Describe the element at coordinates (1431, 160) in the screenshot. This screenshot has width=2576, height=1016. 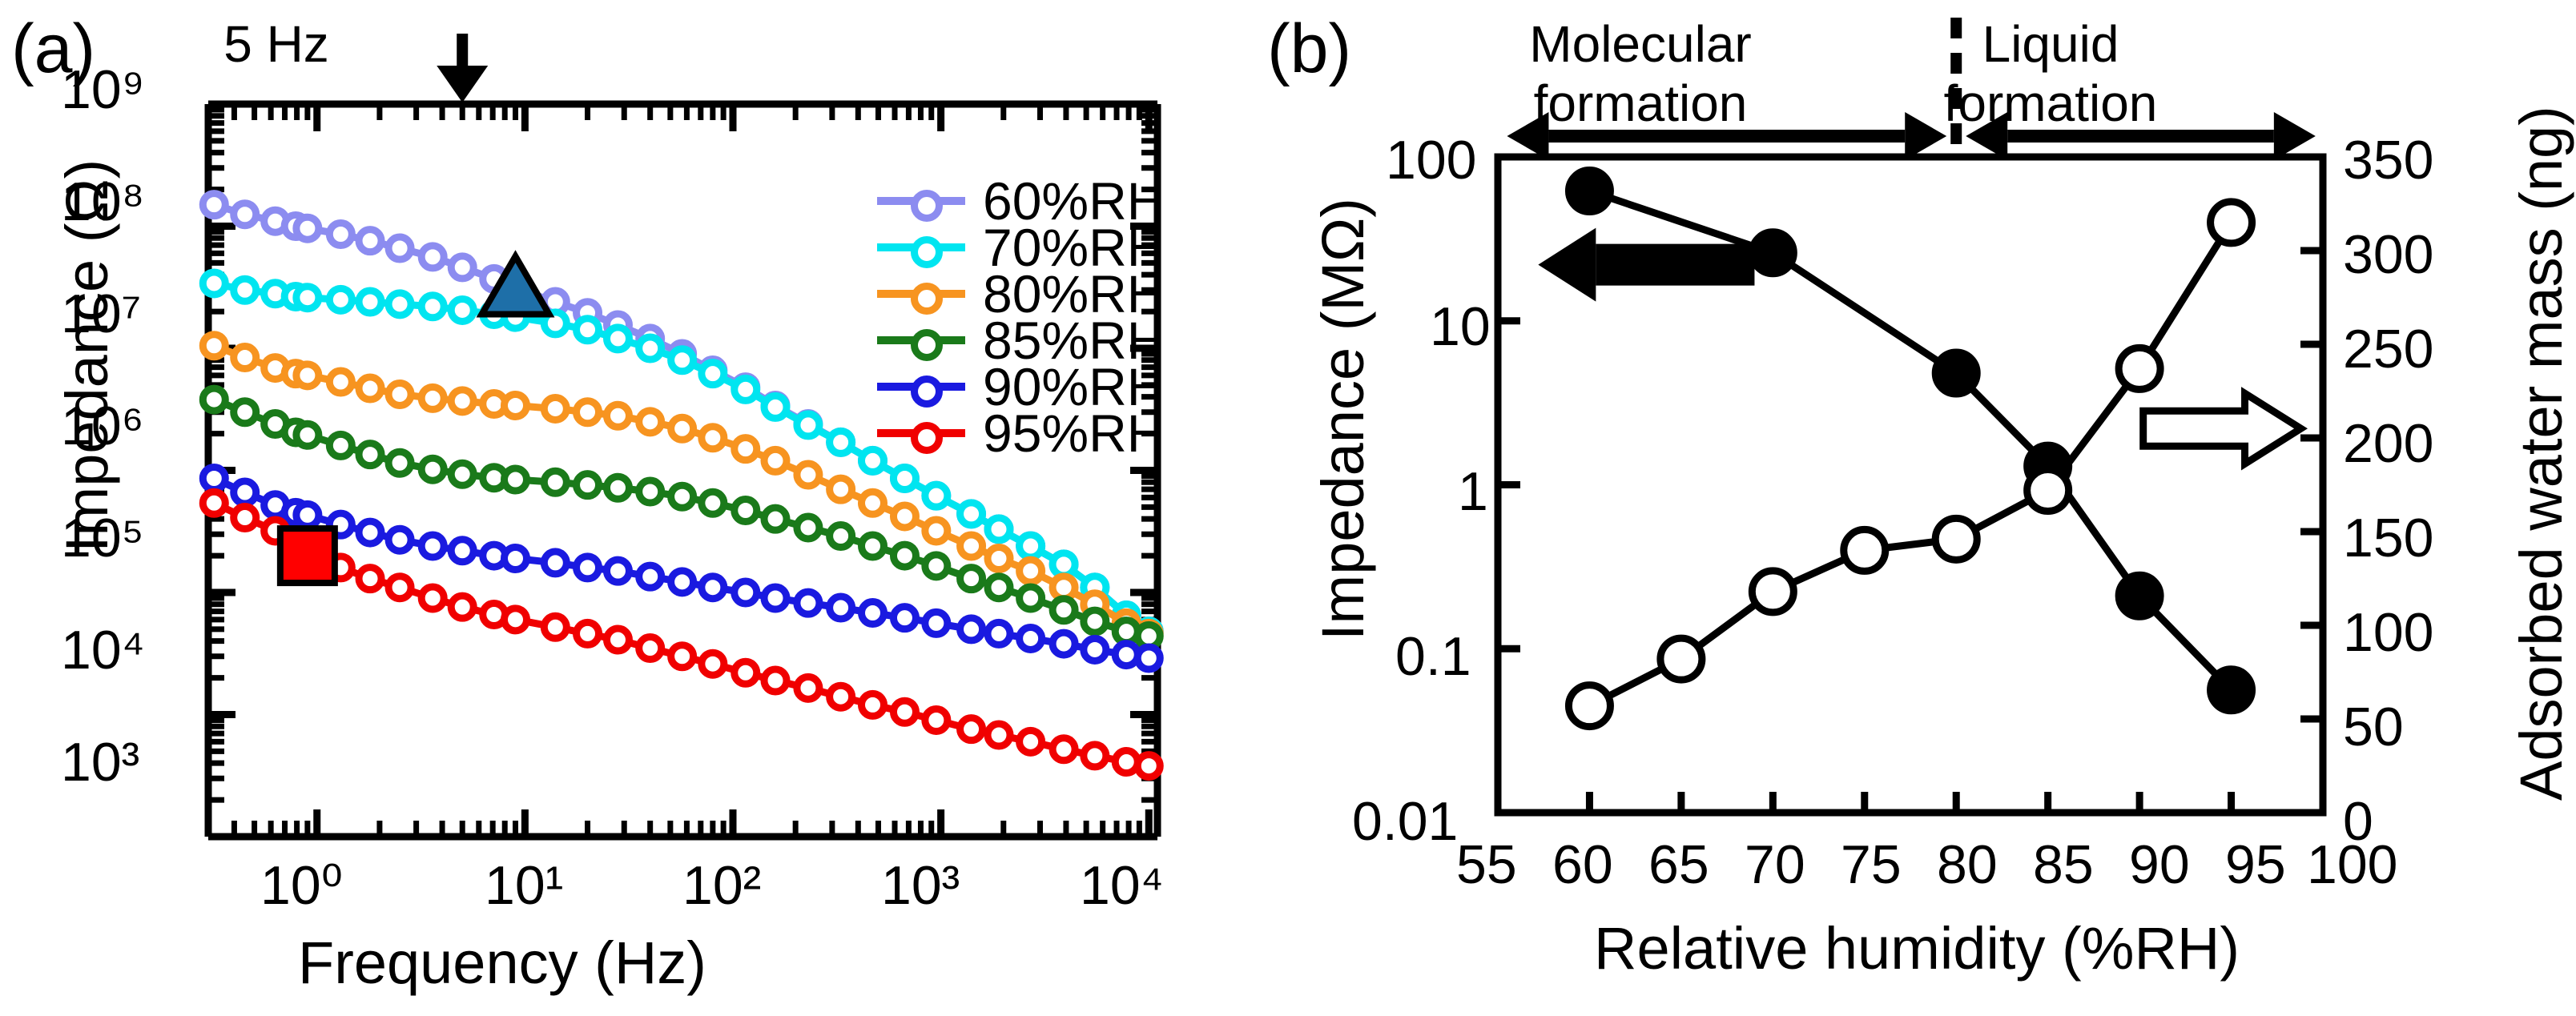
I see `panel-b-left-ytick-100: 100` at that location.